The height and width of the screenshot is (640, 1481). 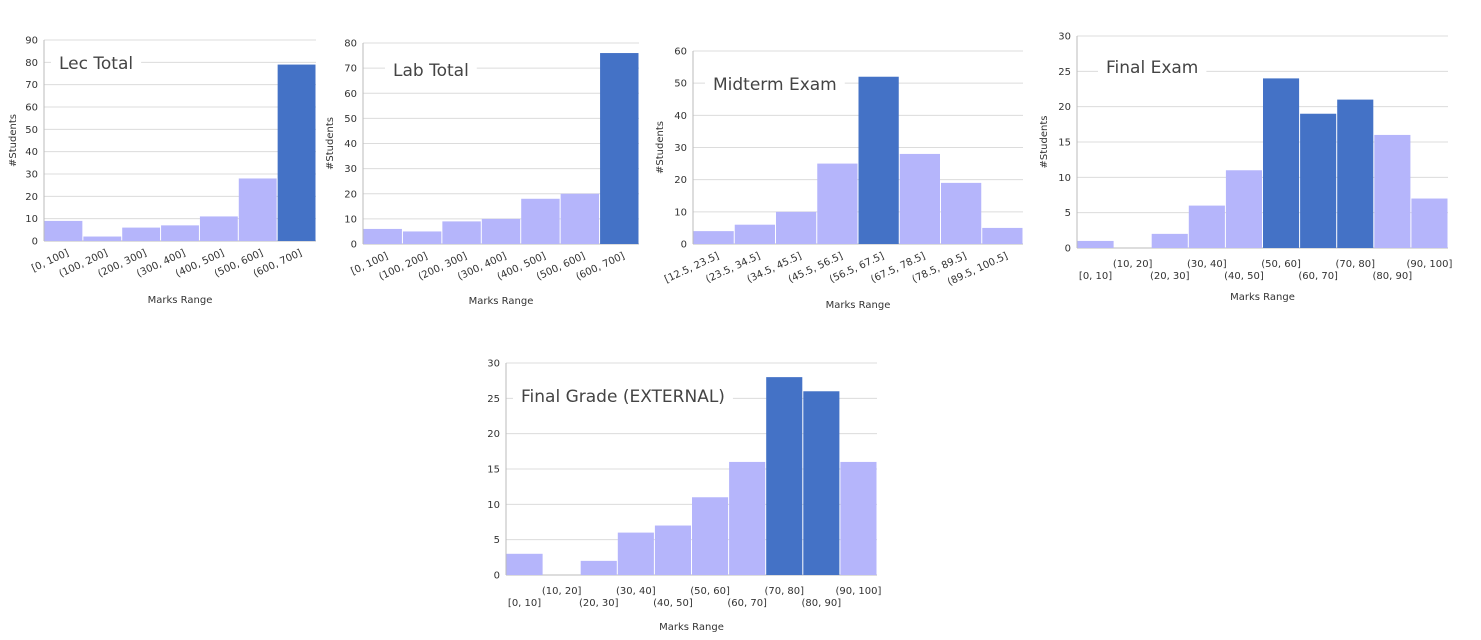 I want to click on y-tick-label: 90, so click(x=31, y=41).